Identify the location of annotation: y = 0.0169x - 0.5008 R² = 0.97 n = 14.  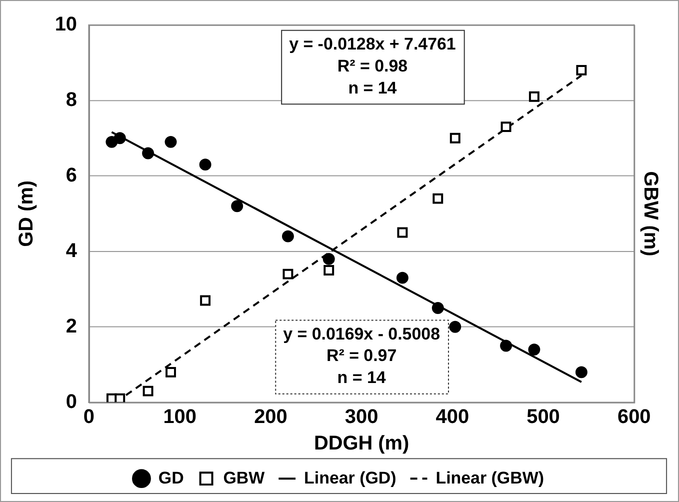
(361, 356).